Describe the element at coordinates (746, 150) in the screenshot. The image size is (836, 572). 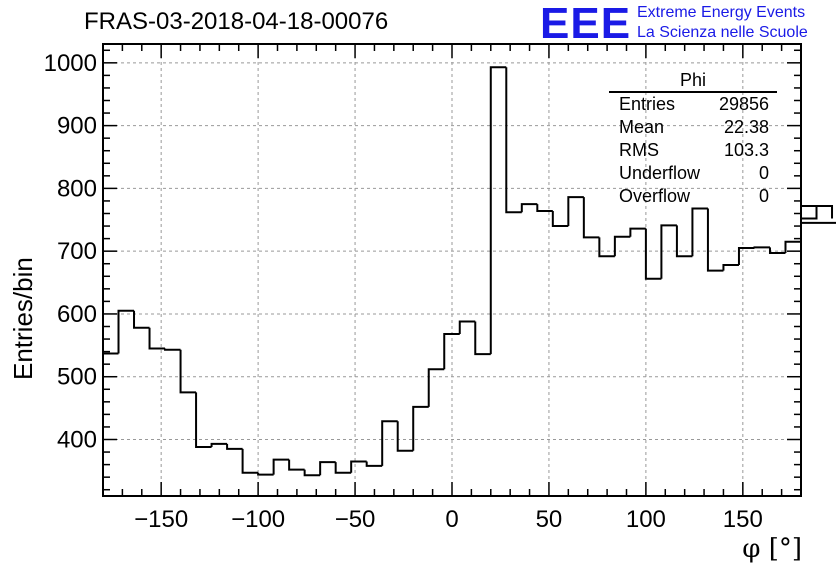
I see `stats-value: 103.3` at that location.